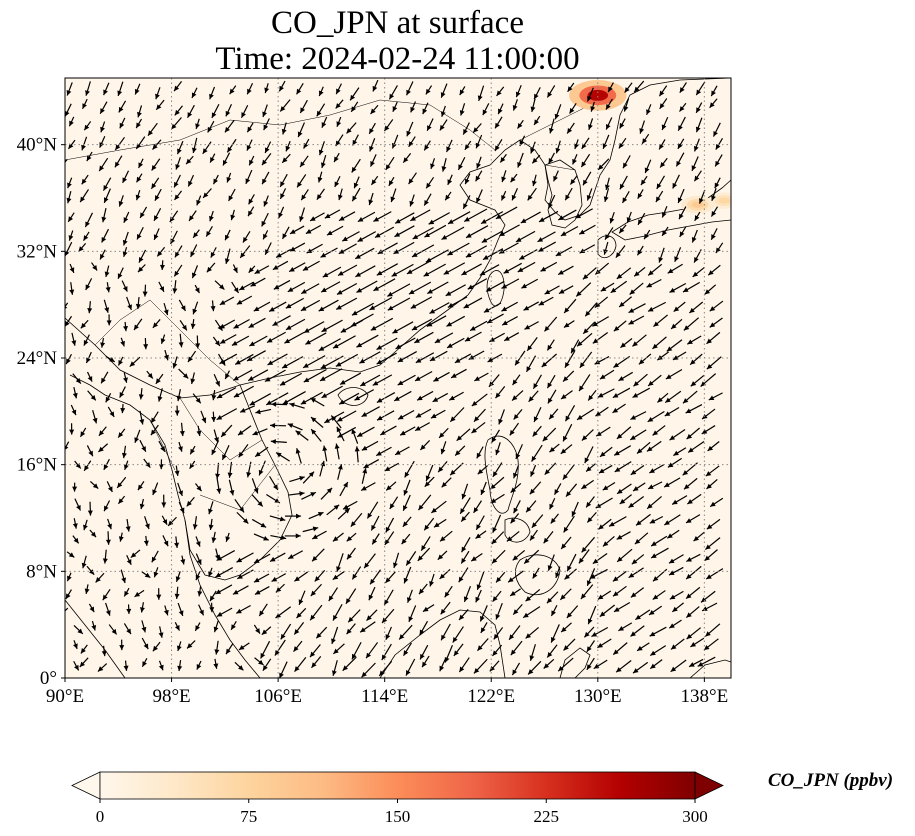 Image resolution: width=915 pixels, height=836 pixels. Describe the element at coordinates (41, 571) in the screenshot. I see `lat-tick-label: 8°N` at that location.